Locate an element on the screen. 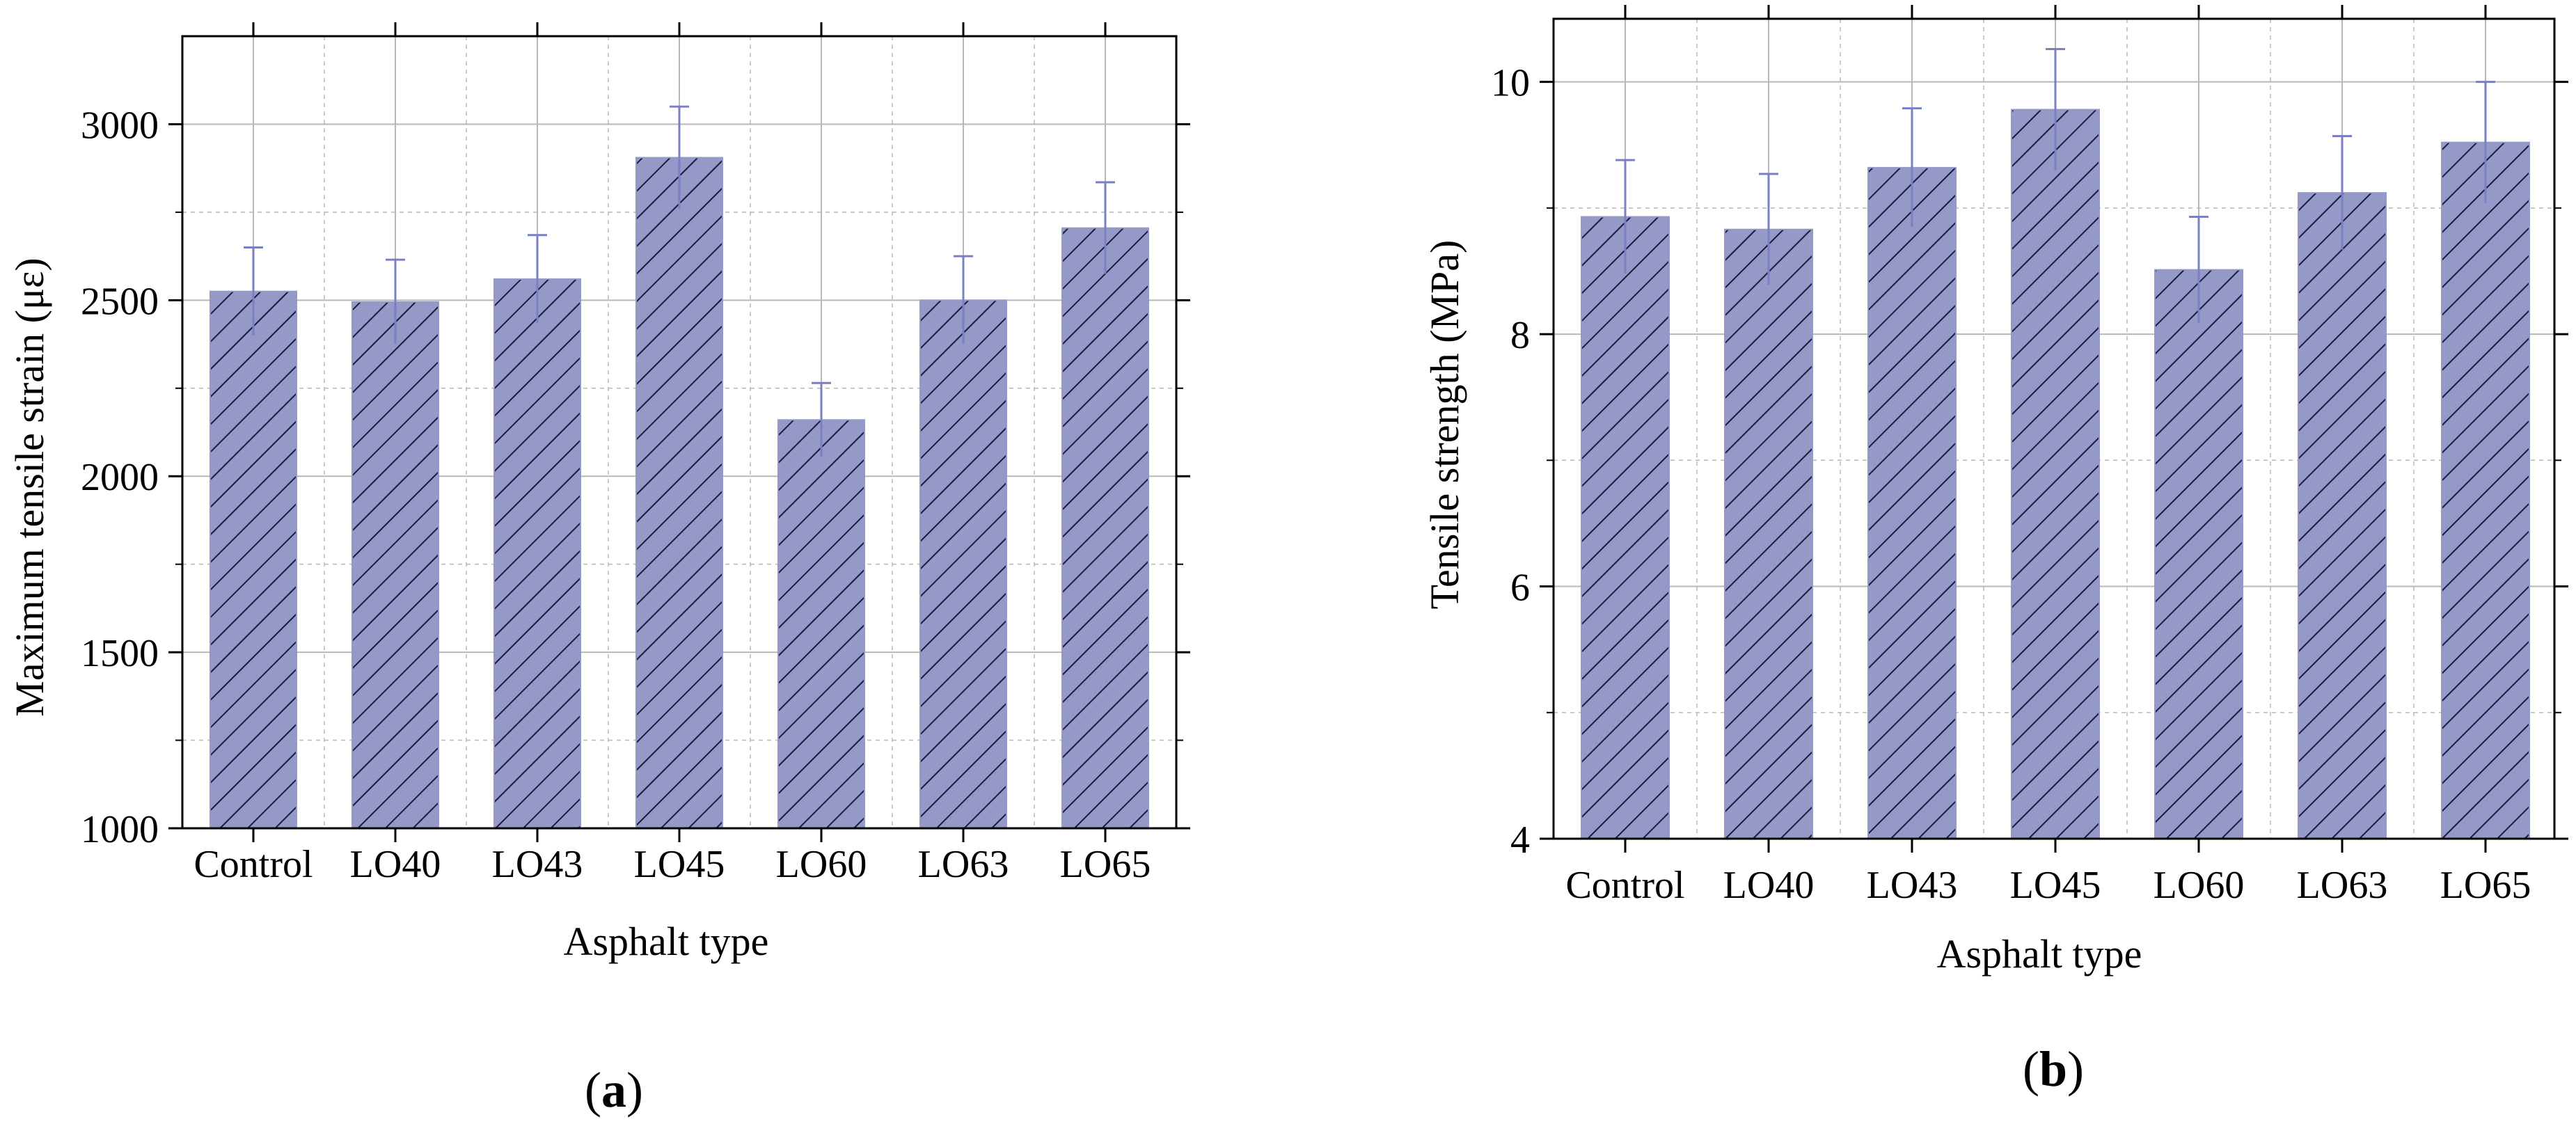 This screenshot has height=1138, width=2576. error-bars-b is located at coordinates (2055, 185).